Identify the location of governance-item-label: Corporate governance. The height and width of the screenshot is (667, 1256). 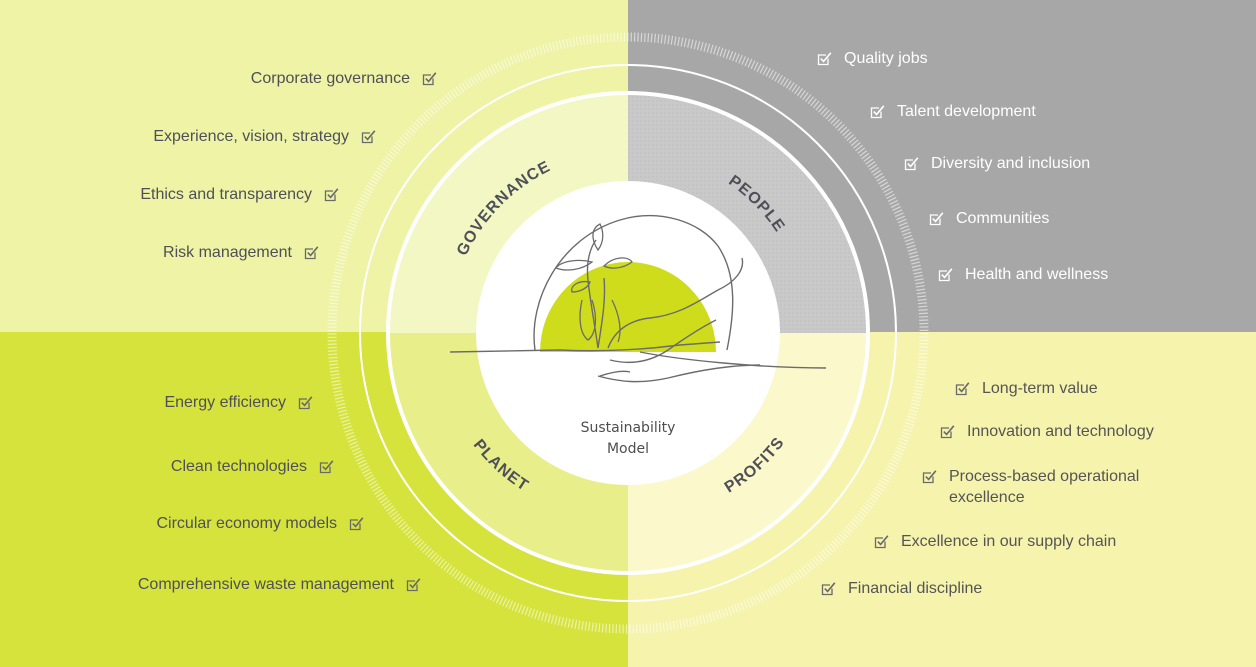
(330, 78).